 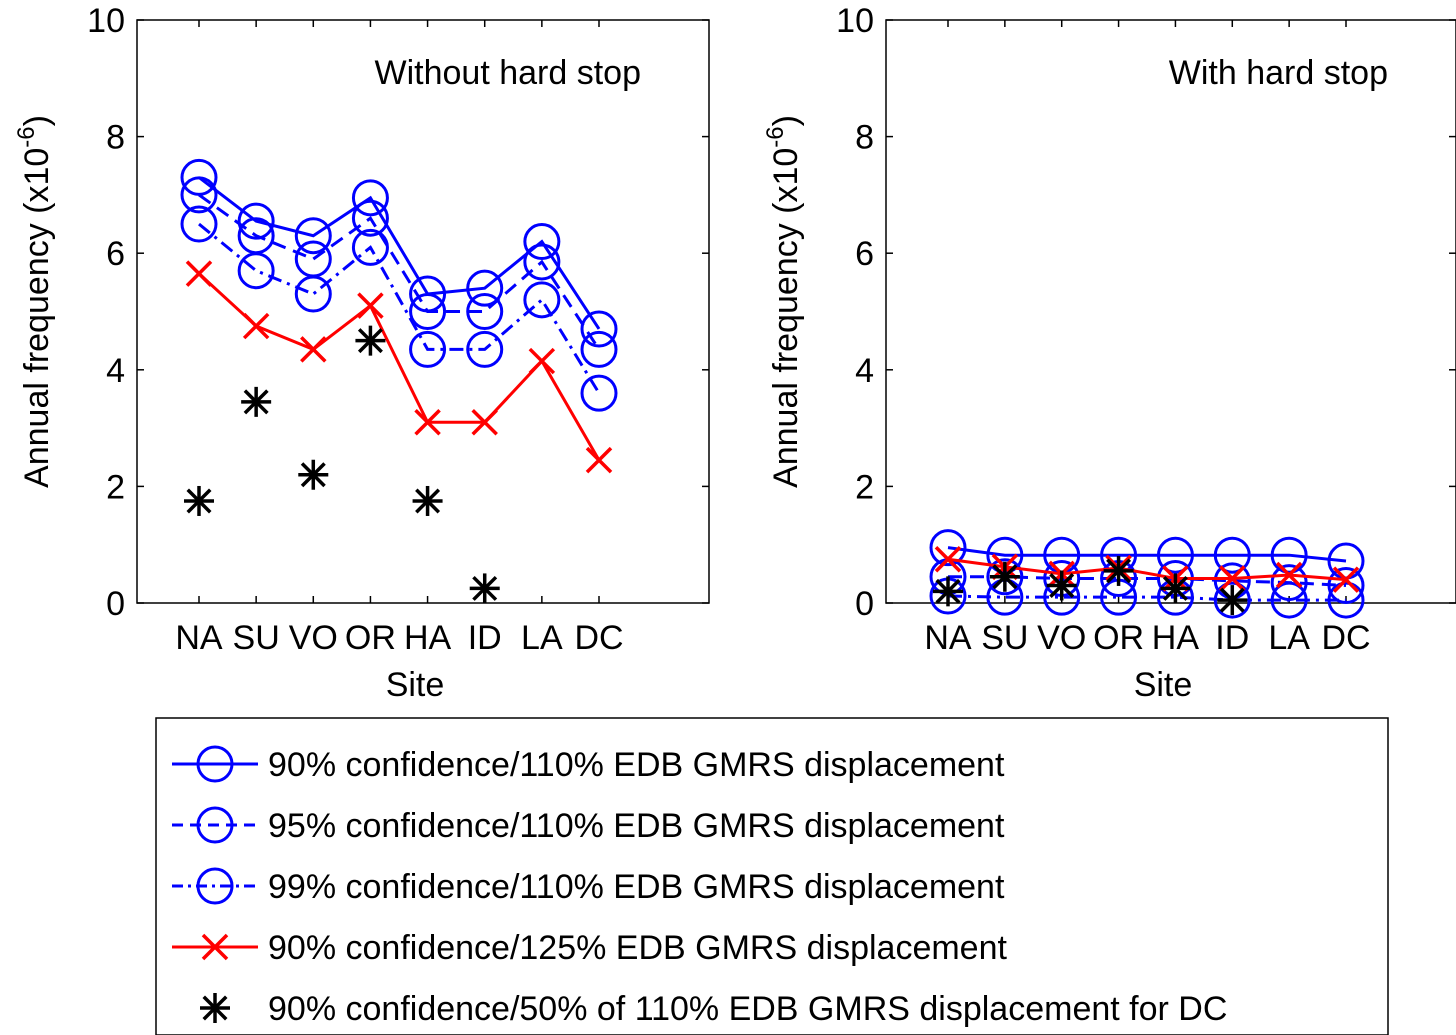 What do you see at coordinates (1278, 73) in the screenshot?
I see `panel-annotation: With hard stop` at bounding box center [1278, 73].